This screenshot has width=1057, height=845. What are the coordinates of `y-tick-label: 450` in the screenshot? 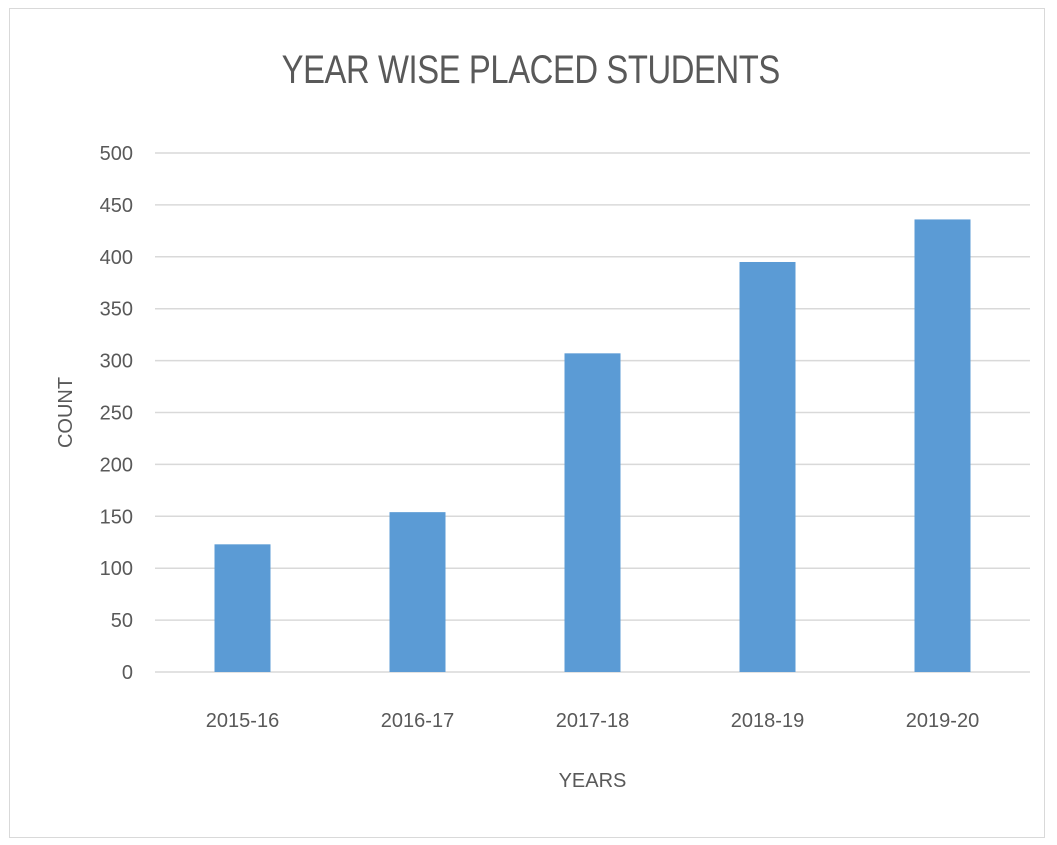 It's located at (116, 206).